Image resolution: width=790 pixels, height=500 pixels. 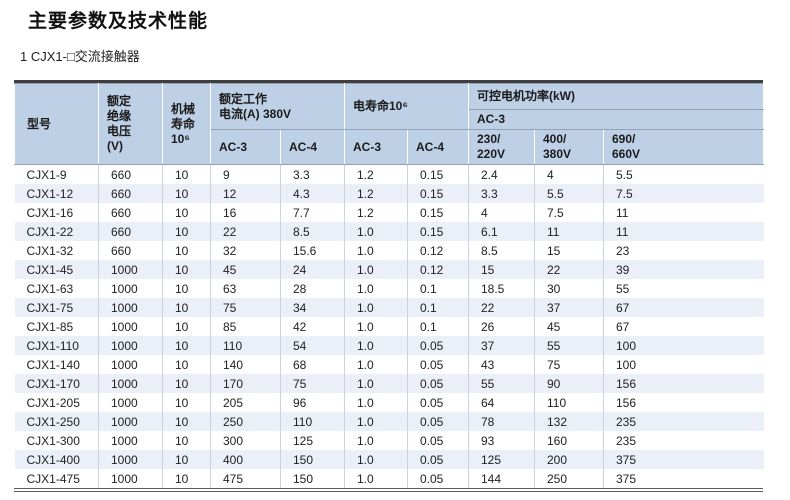 What do you see at coordinates (389, 421) in the screenshot?
I see `table-row: CJX1-250 1000 10 250 110 1.0 0.05 78 132 235` at bounding box center [389, 421].